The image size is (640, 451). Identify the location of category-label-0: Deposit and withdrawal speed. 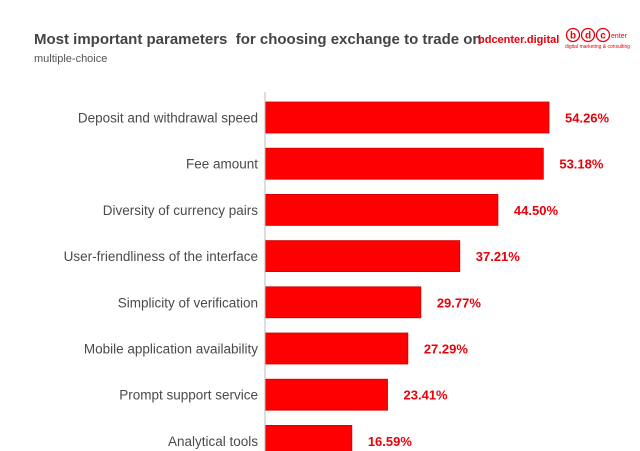
(168, 118).